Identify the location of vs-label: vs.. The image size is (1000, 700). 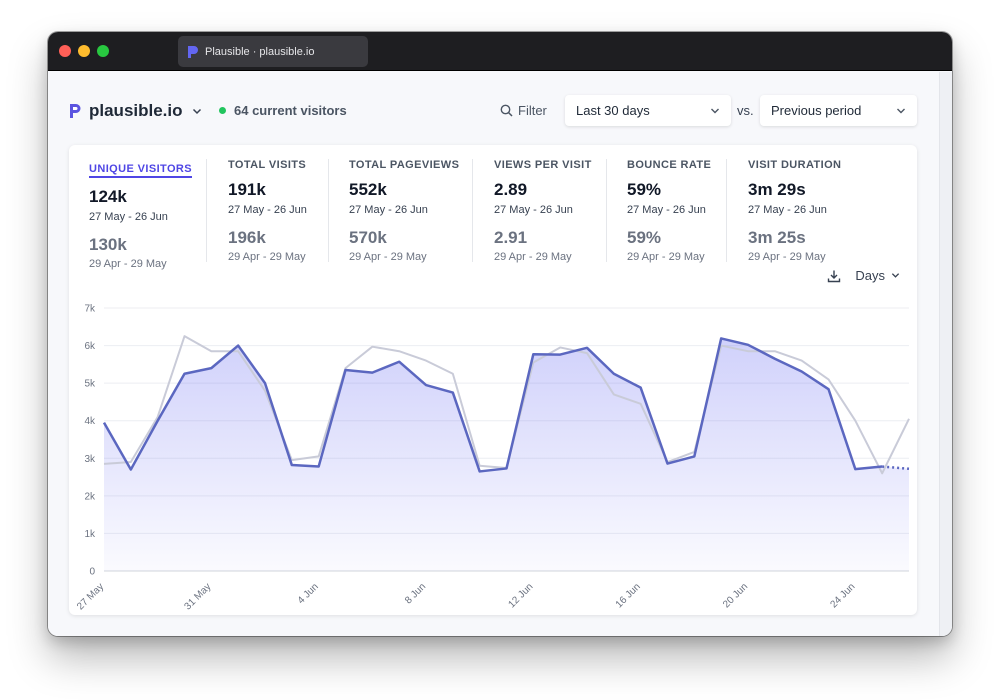
(745, 110).